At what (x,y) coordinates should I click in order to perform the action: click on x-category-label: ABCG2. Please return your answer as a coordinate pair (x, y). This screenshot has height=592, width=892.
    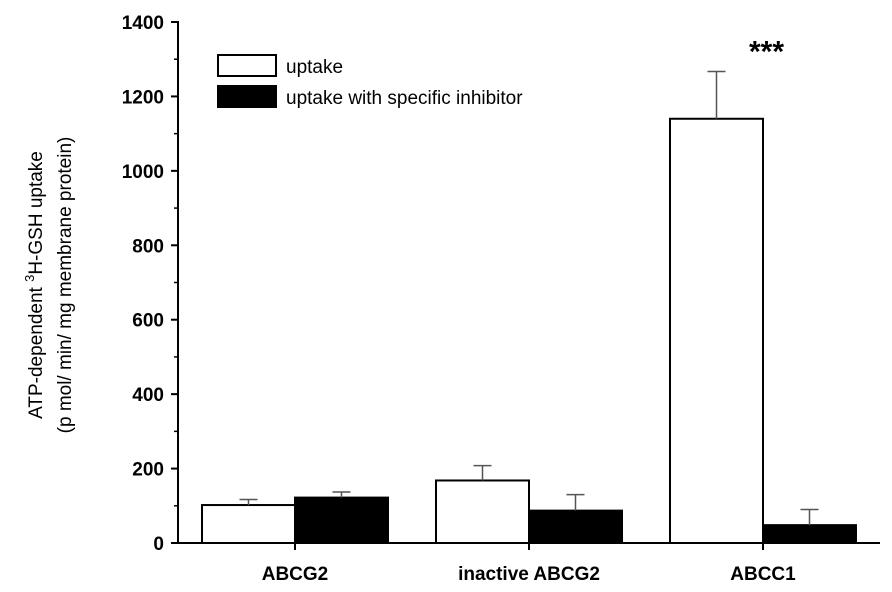
    Looking at the image, I should click on (295, 574).